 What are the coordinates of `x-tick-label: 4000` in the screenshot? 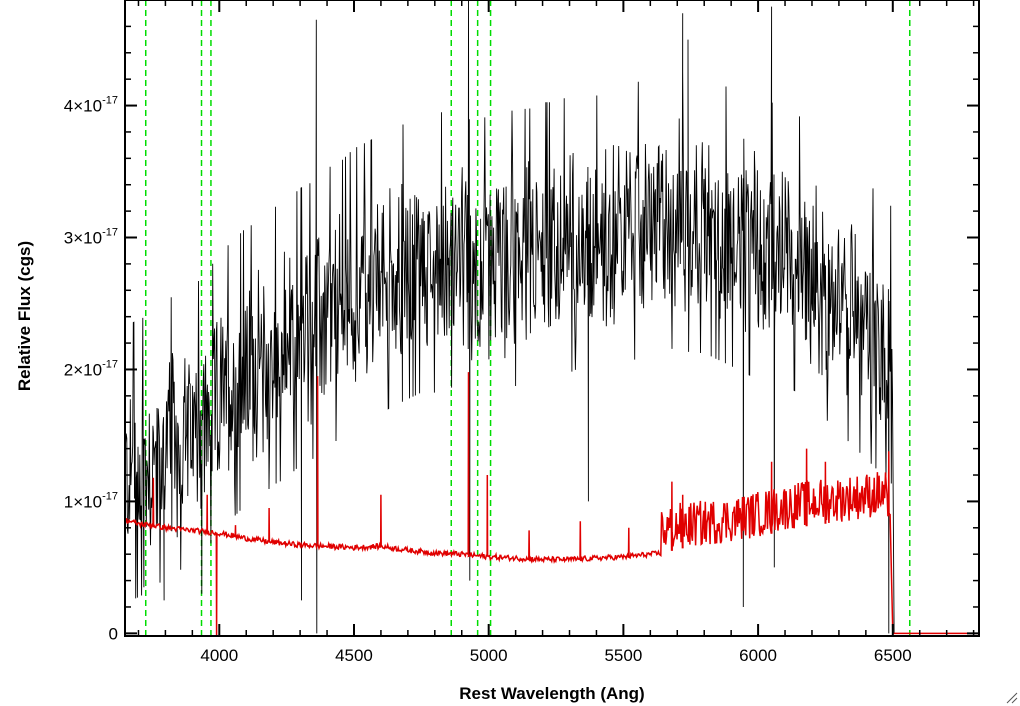 It's located at (219, 655).